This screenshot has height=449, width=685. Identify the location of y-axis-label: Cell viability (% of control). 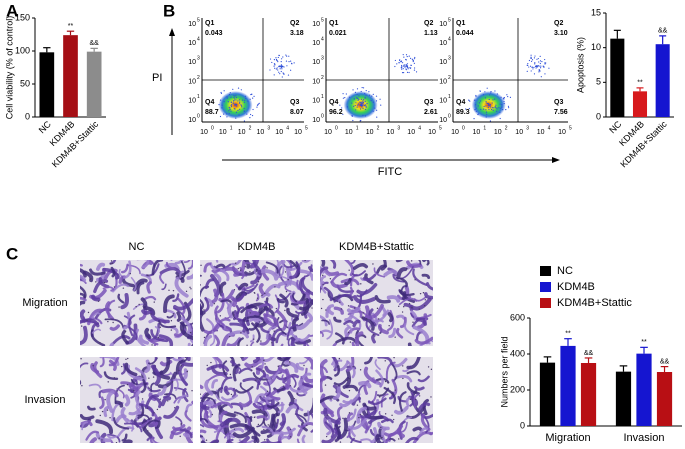
(9, 68).